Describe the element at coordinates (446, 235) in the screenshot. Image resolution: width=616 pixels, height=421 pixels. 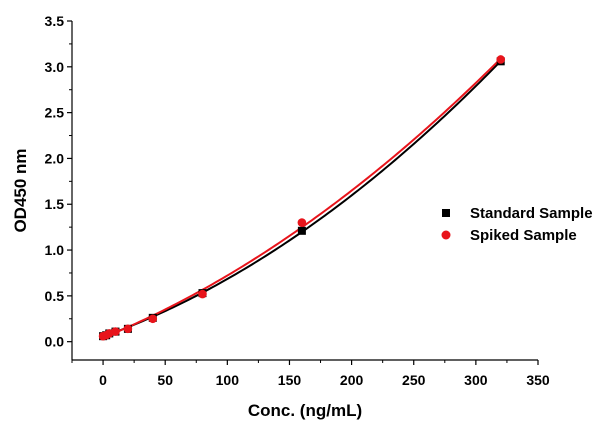
I see `legend-circle-icon` at that location.